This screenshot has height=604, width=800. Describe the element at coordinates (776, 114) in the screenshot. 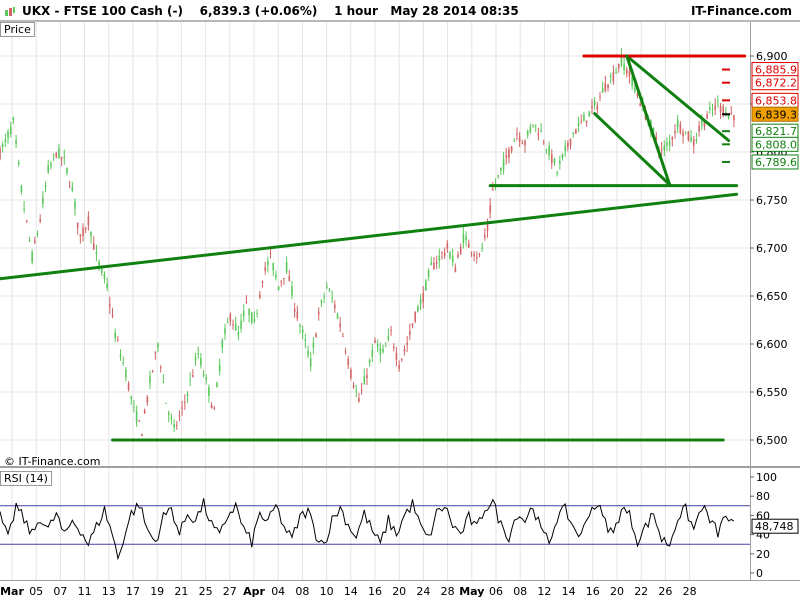

I see `current-price-label: 6,839.3` at that location.